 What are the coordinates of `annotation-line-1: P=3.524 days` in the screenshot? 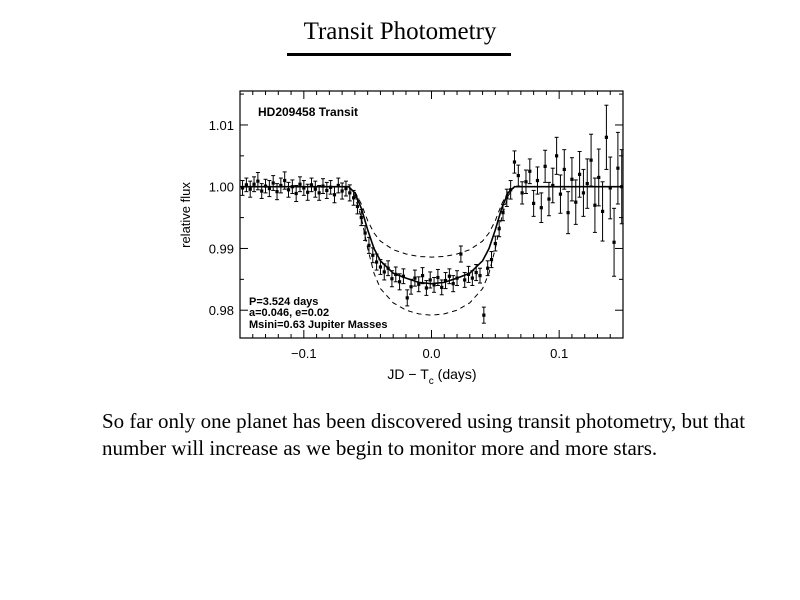 It's located at (283, 302).